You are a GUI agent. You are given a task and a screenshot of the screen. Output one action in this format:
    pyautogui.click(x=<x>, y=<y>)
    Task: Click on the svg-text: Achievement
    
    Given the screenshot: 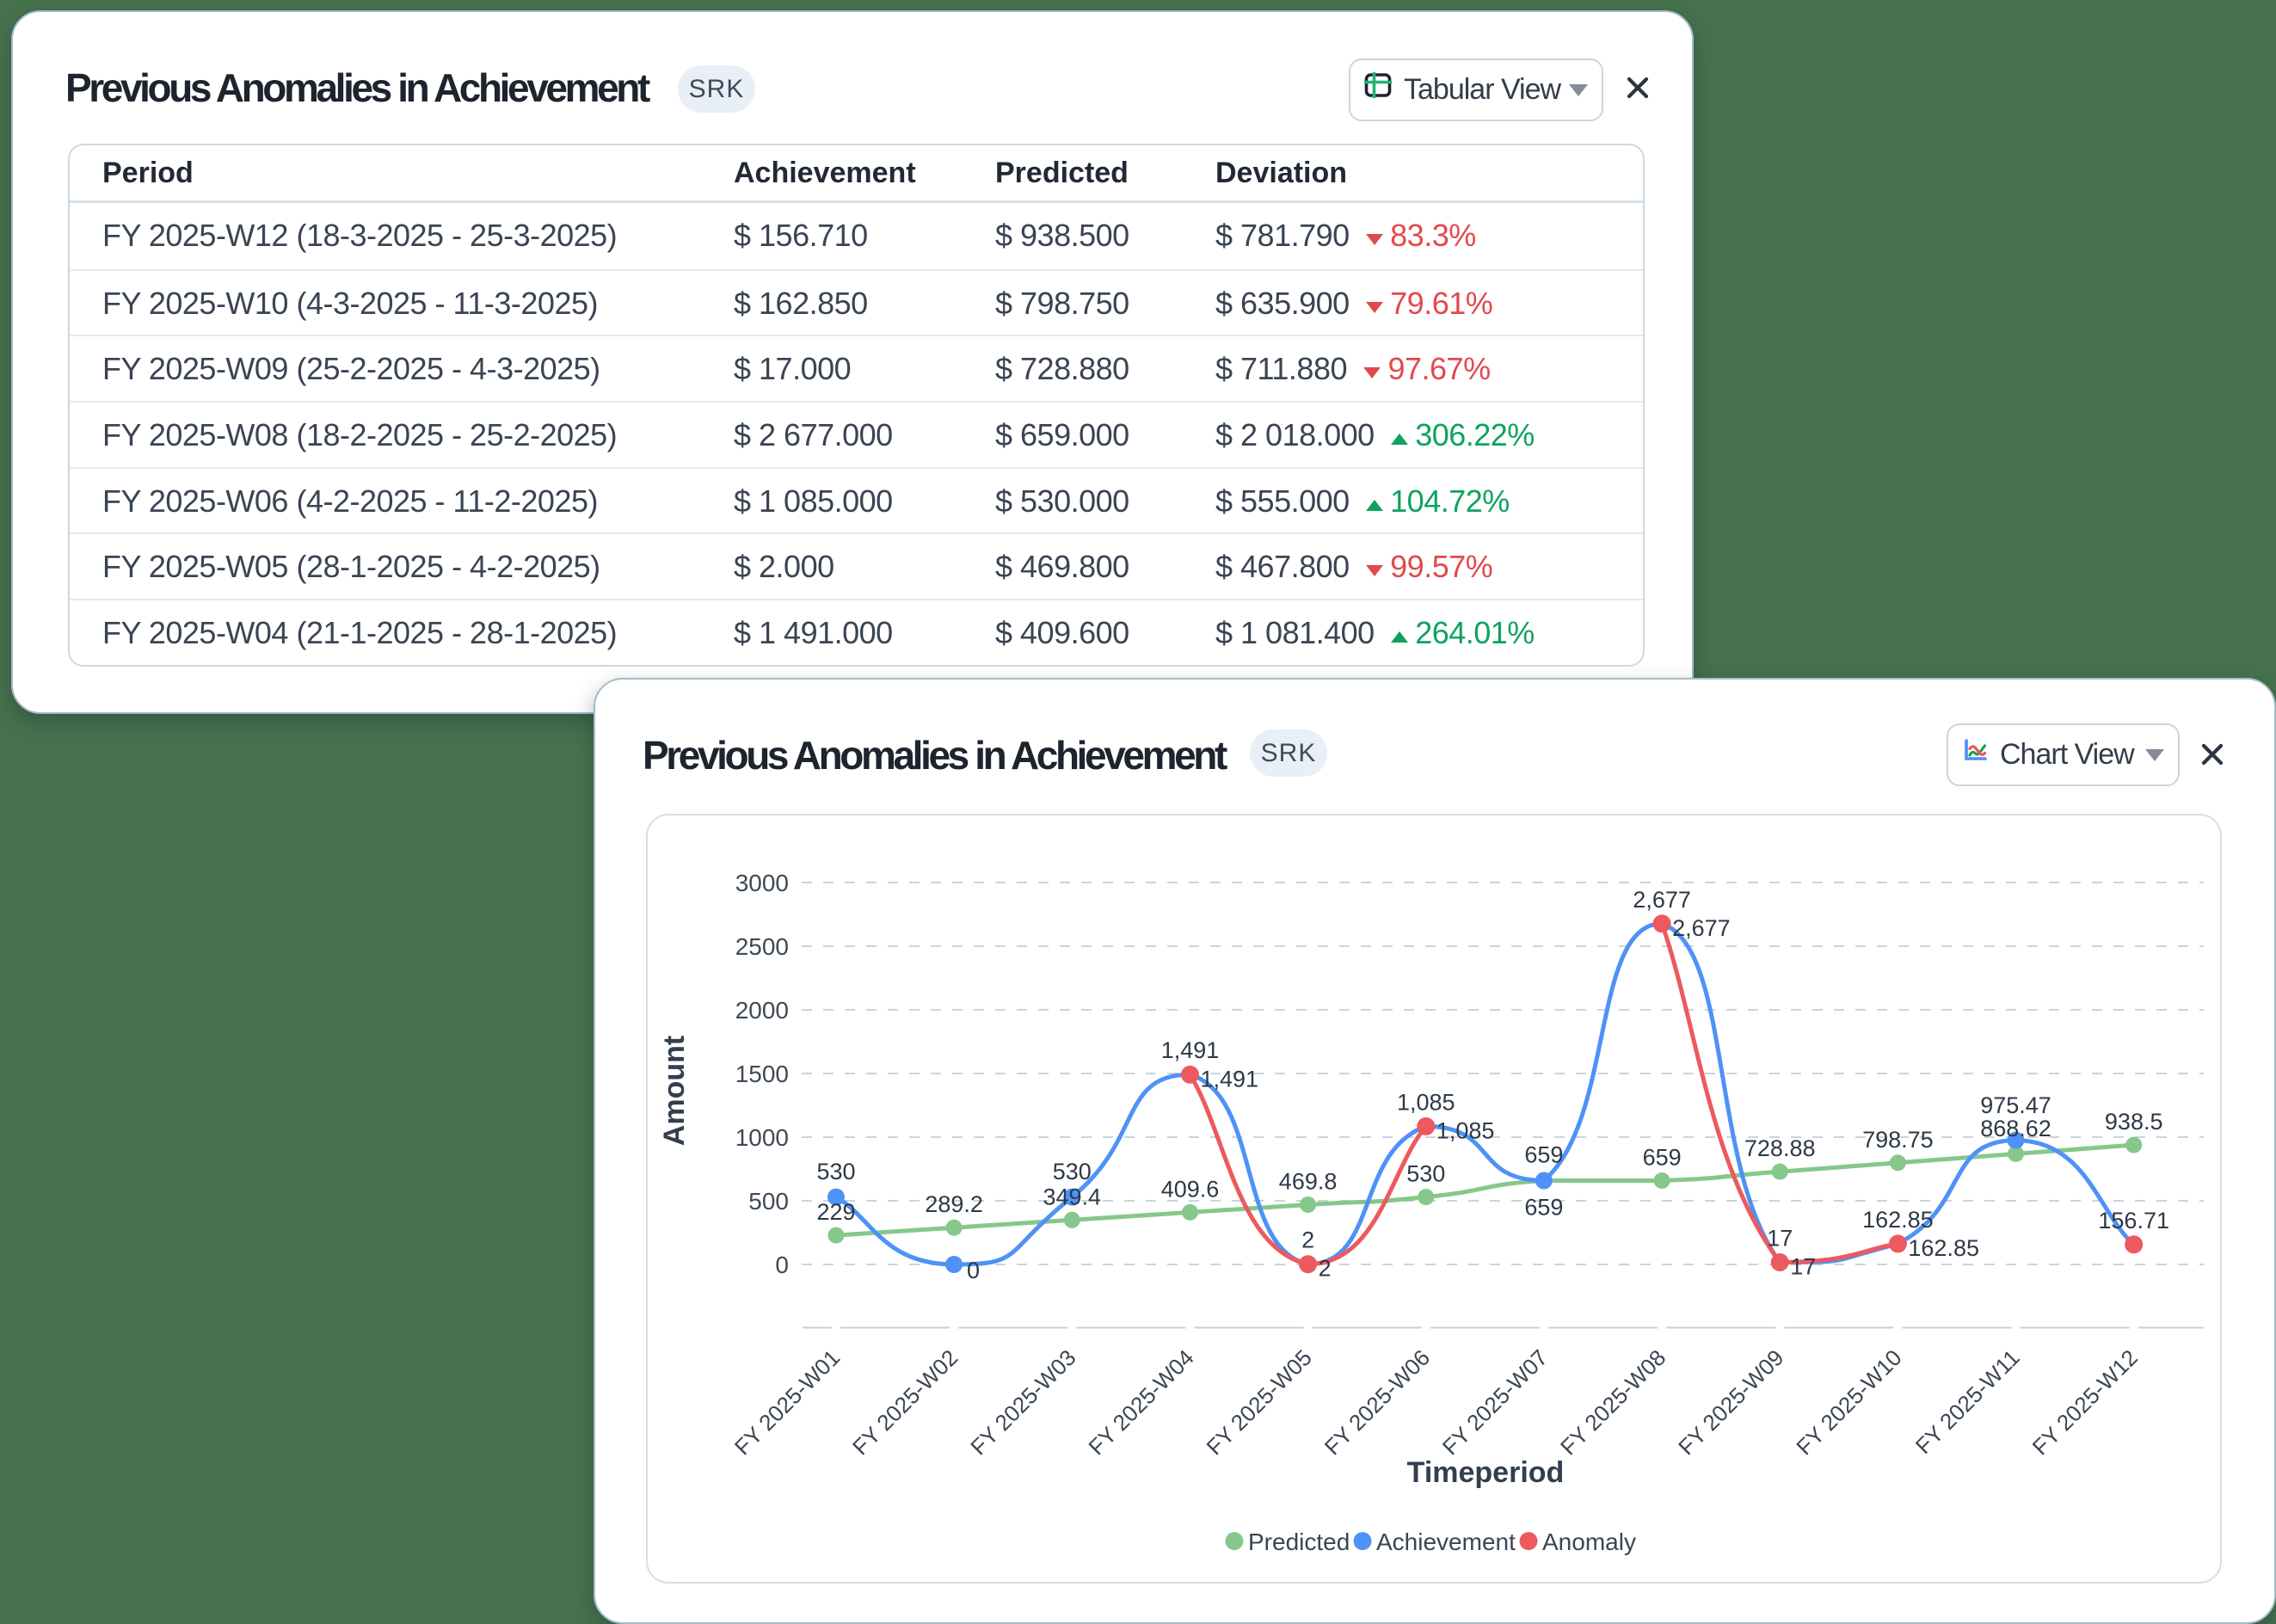 What is the action you would take?
    pyautogui.click(x=1446, y=1542)
    